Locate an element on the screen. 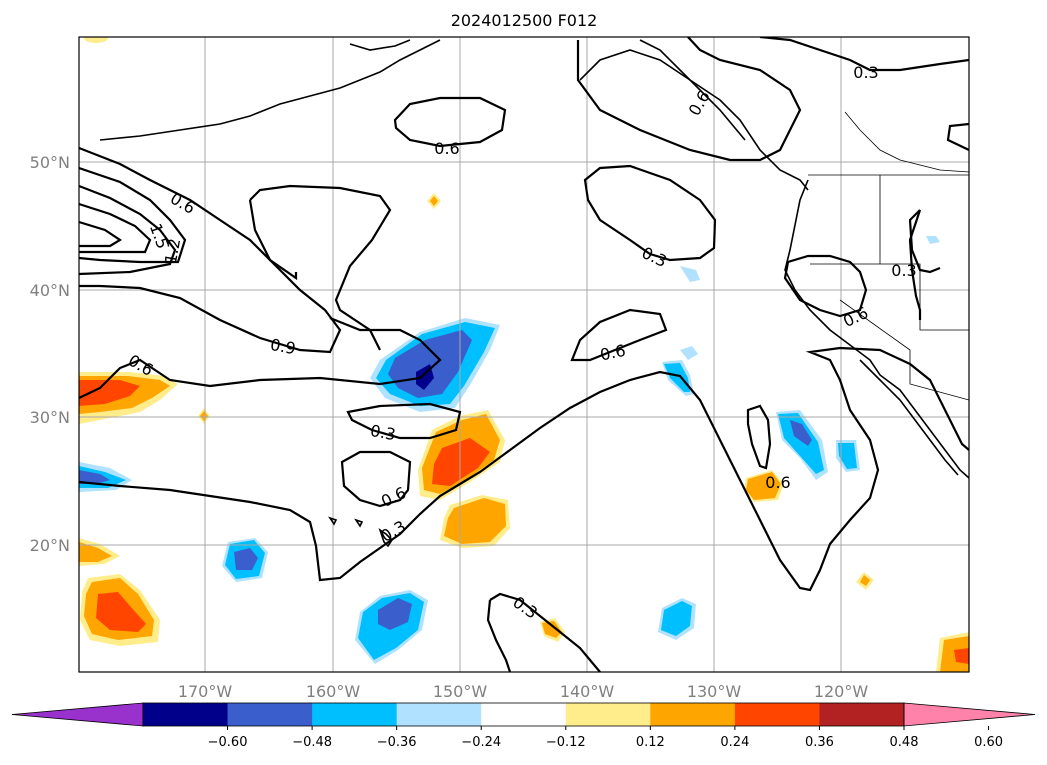  colorbar-tick-label: −0.48 is located at coordinates (312, 742).